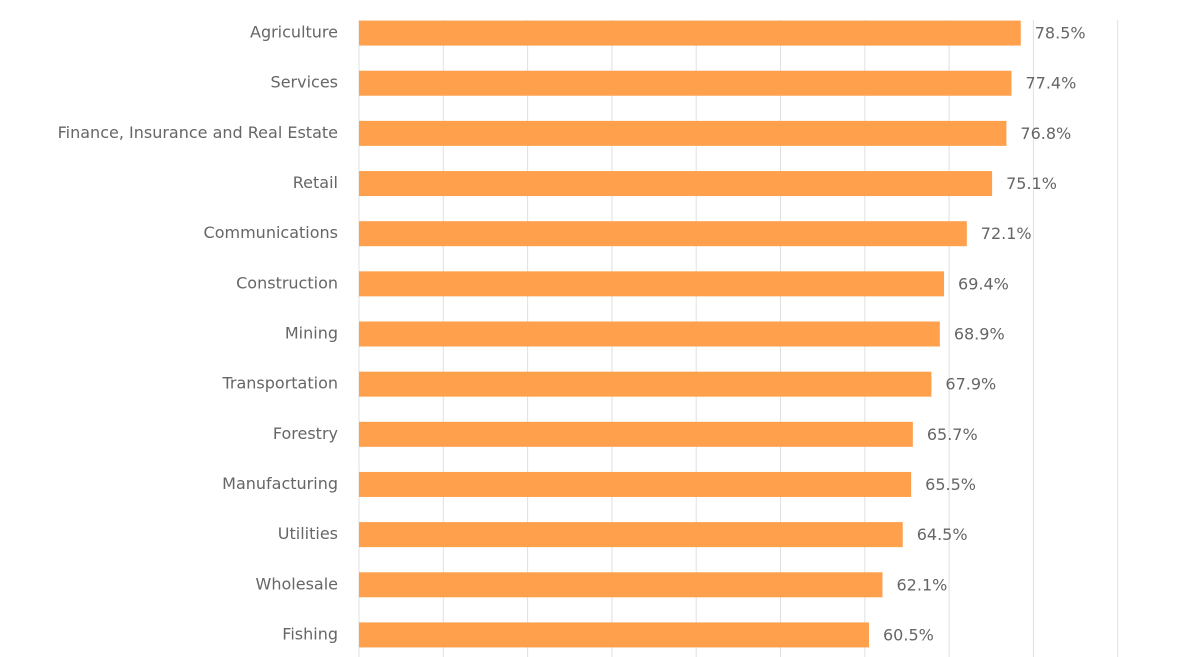 This screenshot has width=1199, height=657. What do you see at coordinates (297, 583) in the screenshot?
I see `y-tick-label: Wholesale` at bounding box center [297, 583].